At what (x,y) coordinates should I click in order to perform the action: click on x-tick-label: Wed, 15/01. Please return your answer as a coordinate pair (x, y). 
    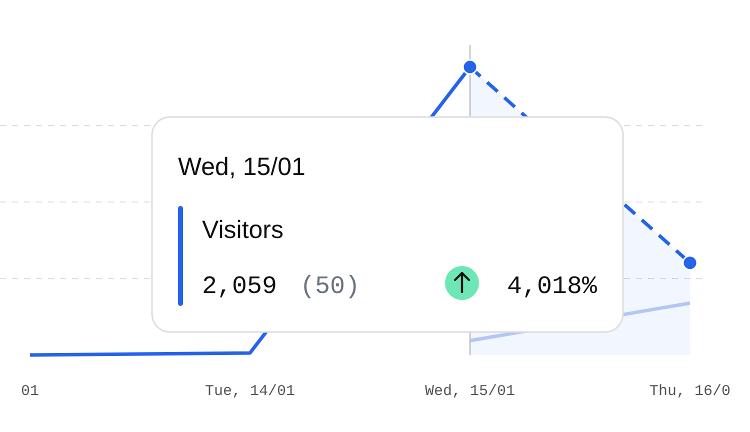
    Looking at the image, I should click on (470, 391).